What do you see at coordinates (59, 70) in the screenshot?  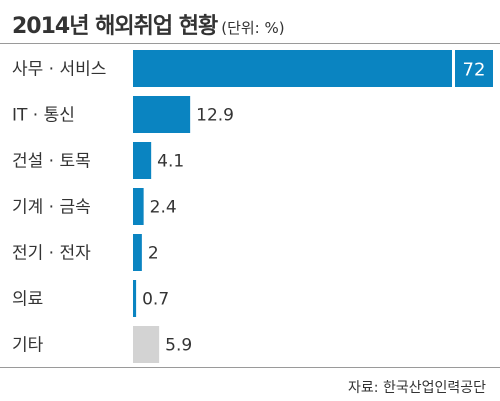 I see `category-label: 사무 · 서비스` at bounding box center [59, 70].